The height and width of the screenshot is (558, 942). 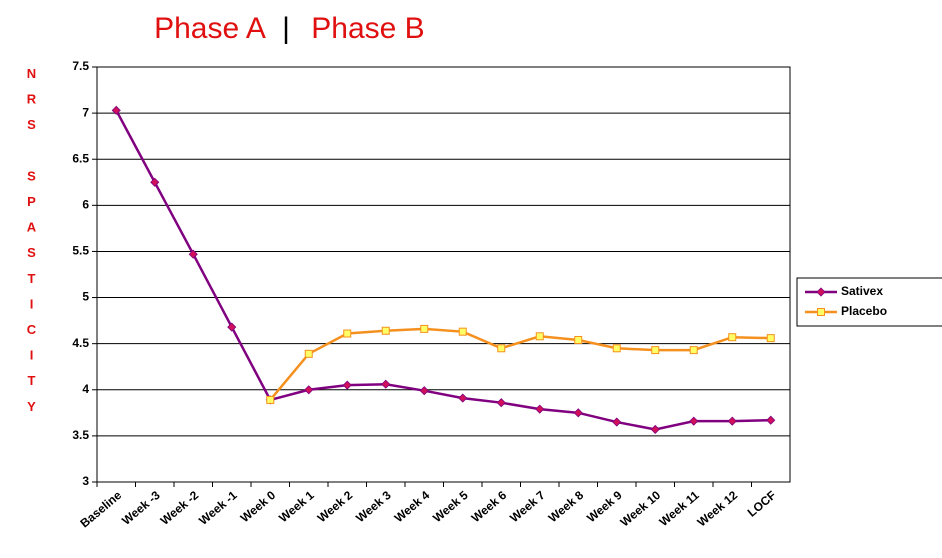 I want to click on x-tick-label: Week 12, so click(x=718, y=509).